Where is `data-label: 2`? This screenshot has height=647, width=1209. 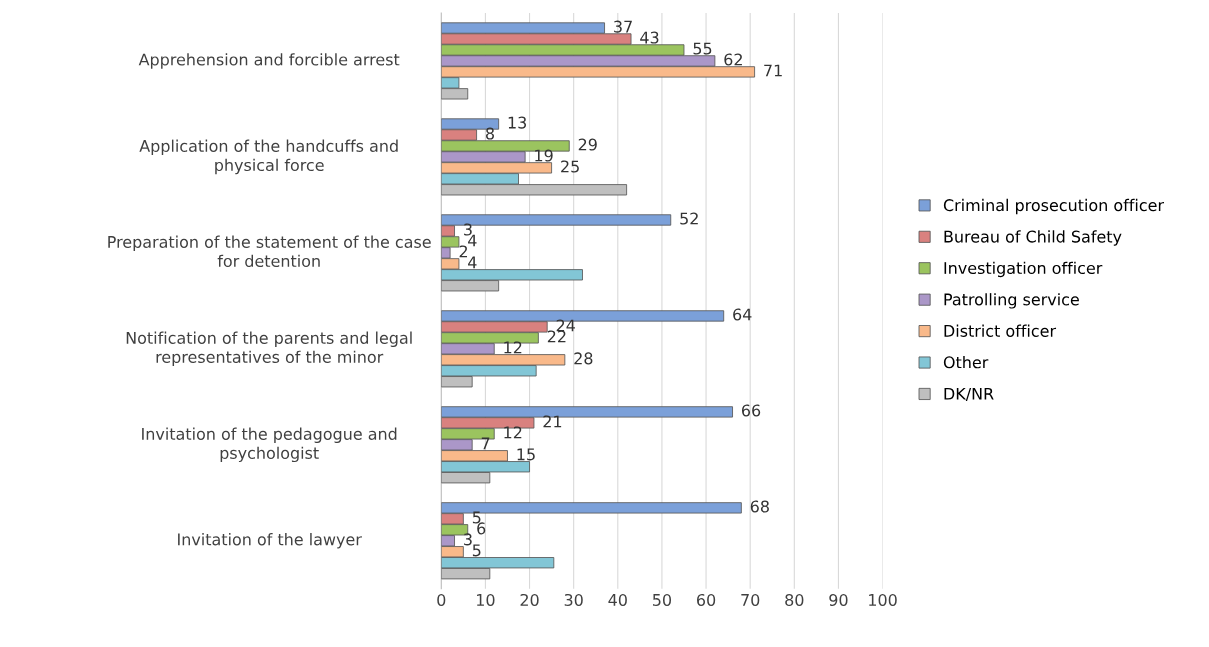
data-label: 2 is located at coordinates (463, 251).